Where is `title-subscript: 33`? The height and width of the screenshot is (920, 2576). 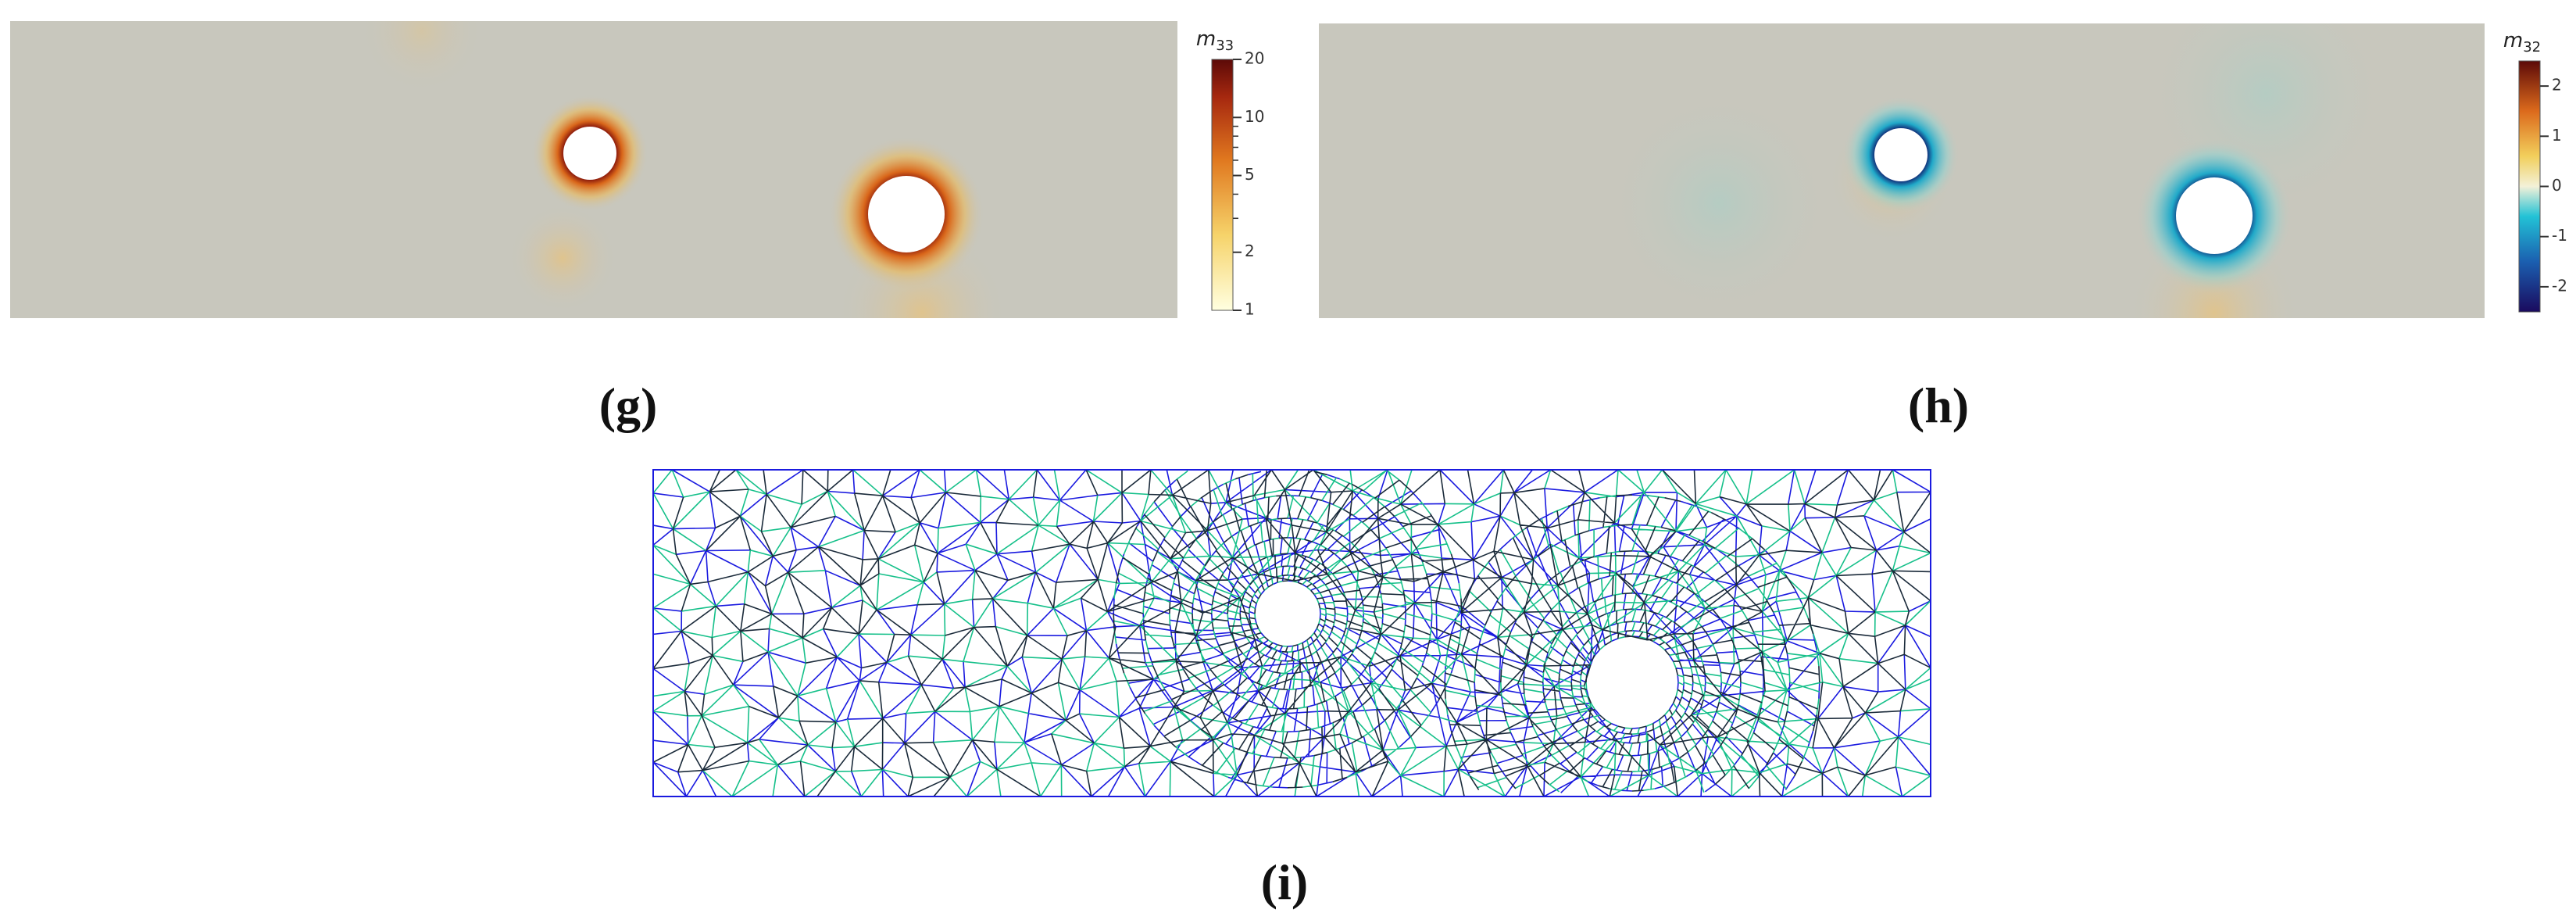 title-subscript: 33 is located at coordinates (1225, 46).